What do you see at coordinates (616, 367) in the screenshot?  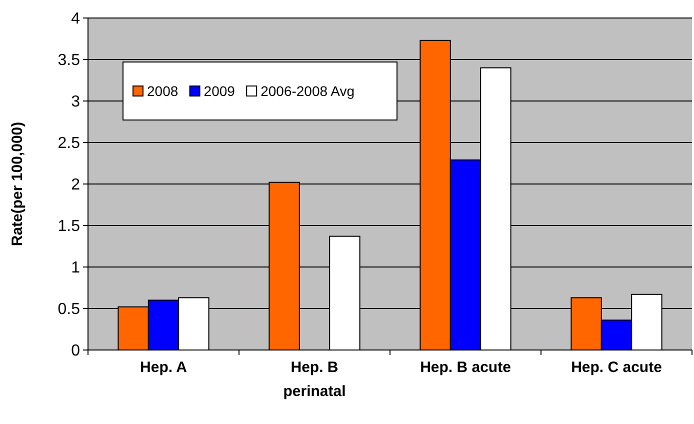 I see `x-tick-label: Hep. C acute` at bounding box center [616, 367].